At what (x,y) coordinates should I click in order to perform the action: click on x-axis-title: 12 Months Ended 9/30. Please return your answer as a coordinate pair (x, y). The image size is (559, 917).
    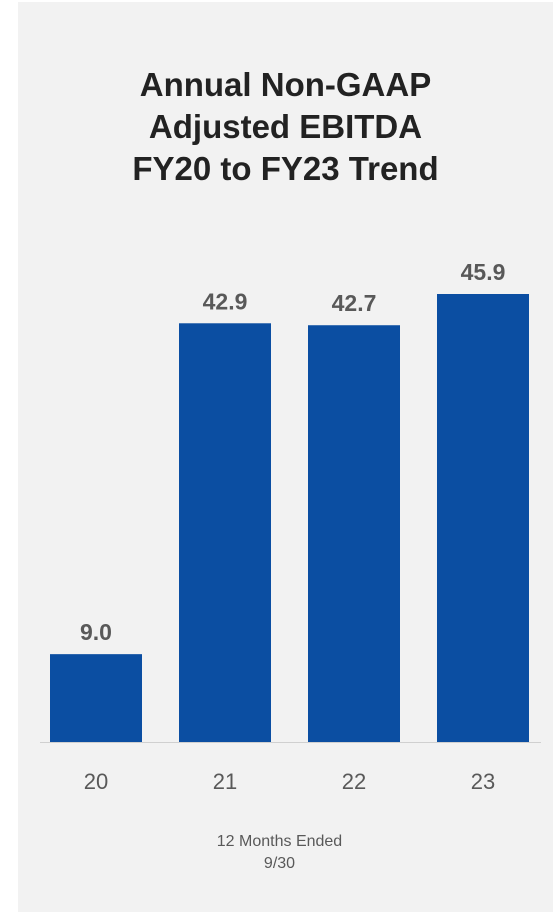
    Looking at the image, I should click on (279, 853).